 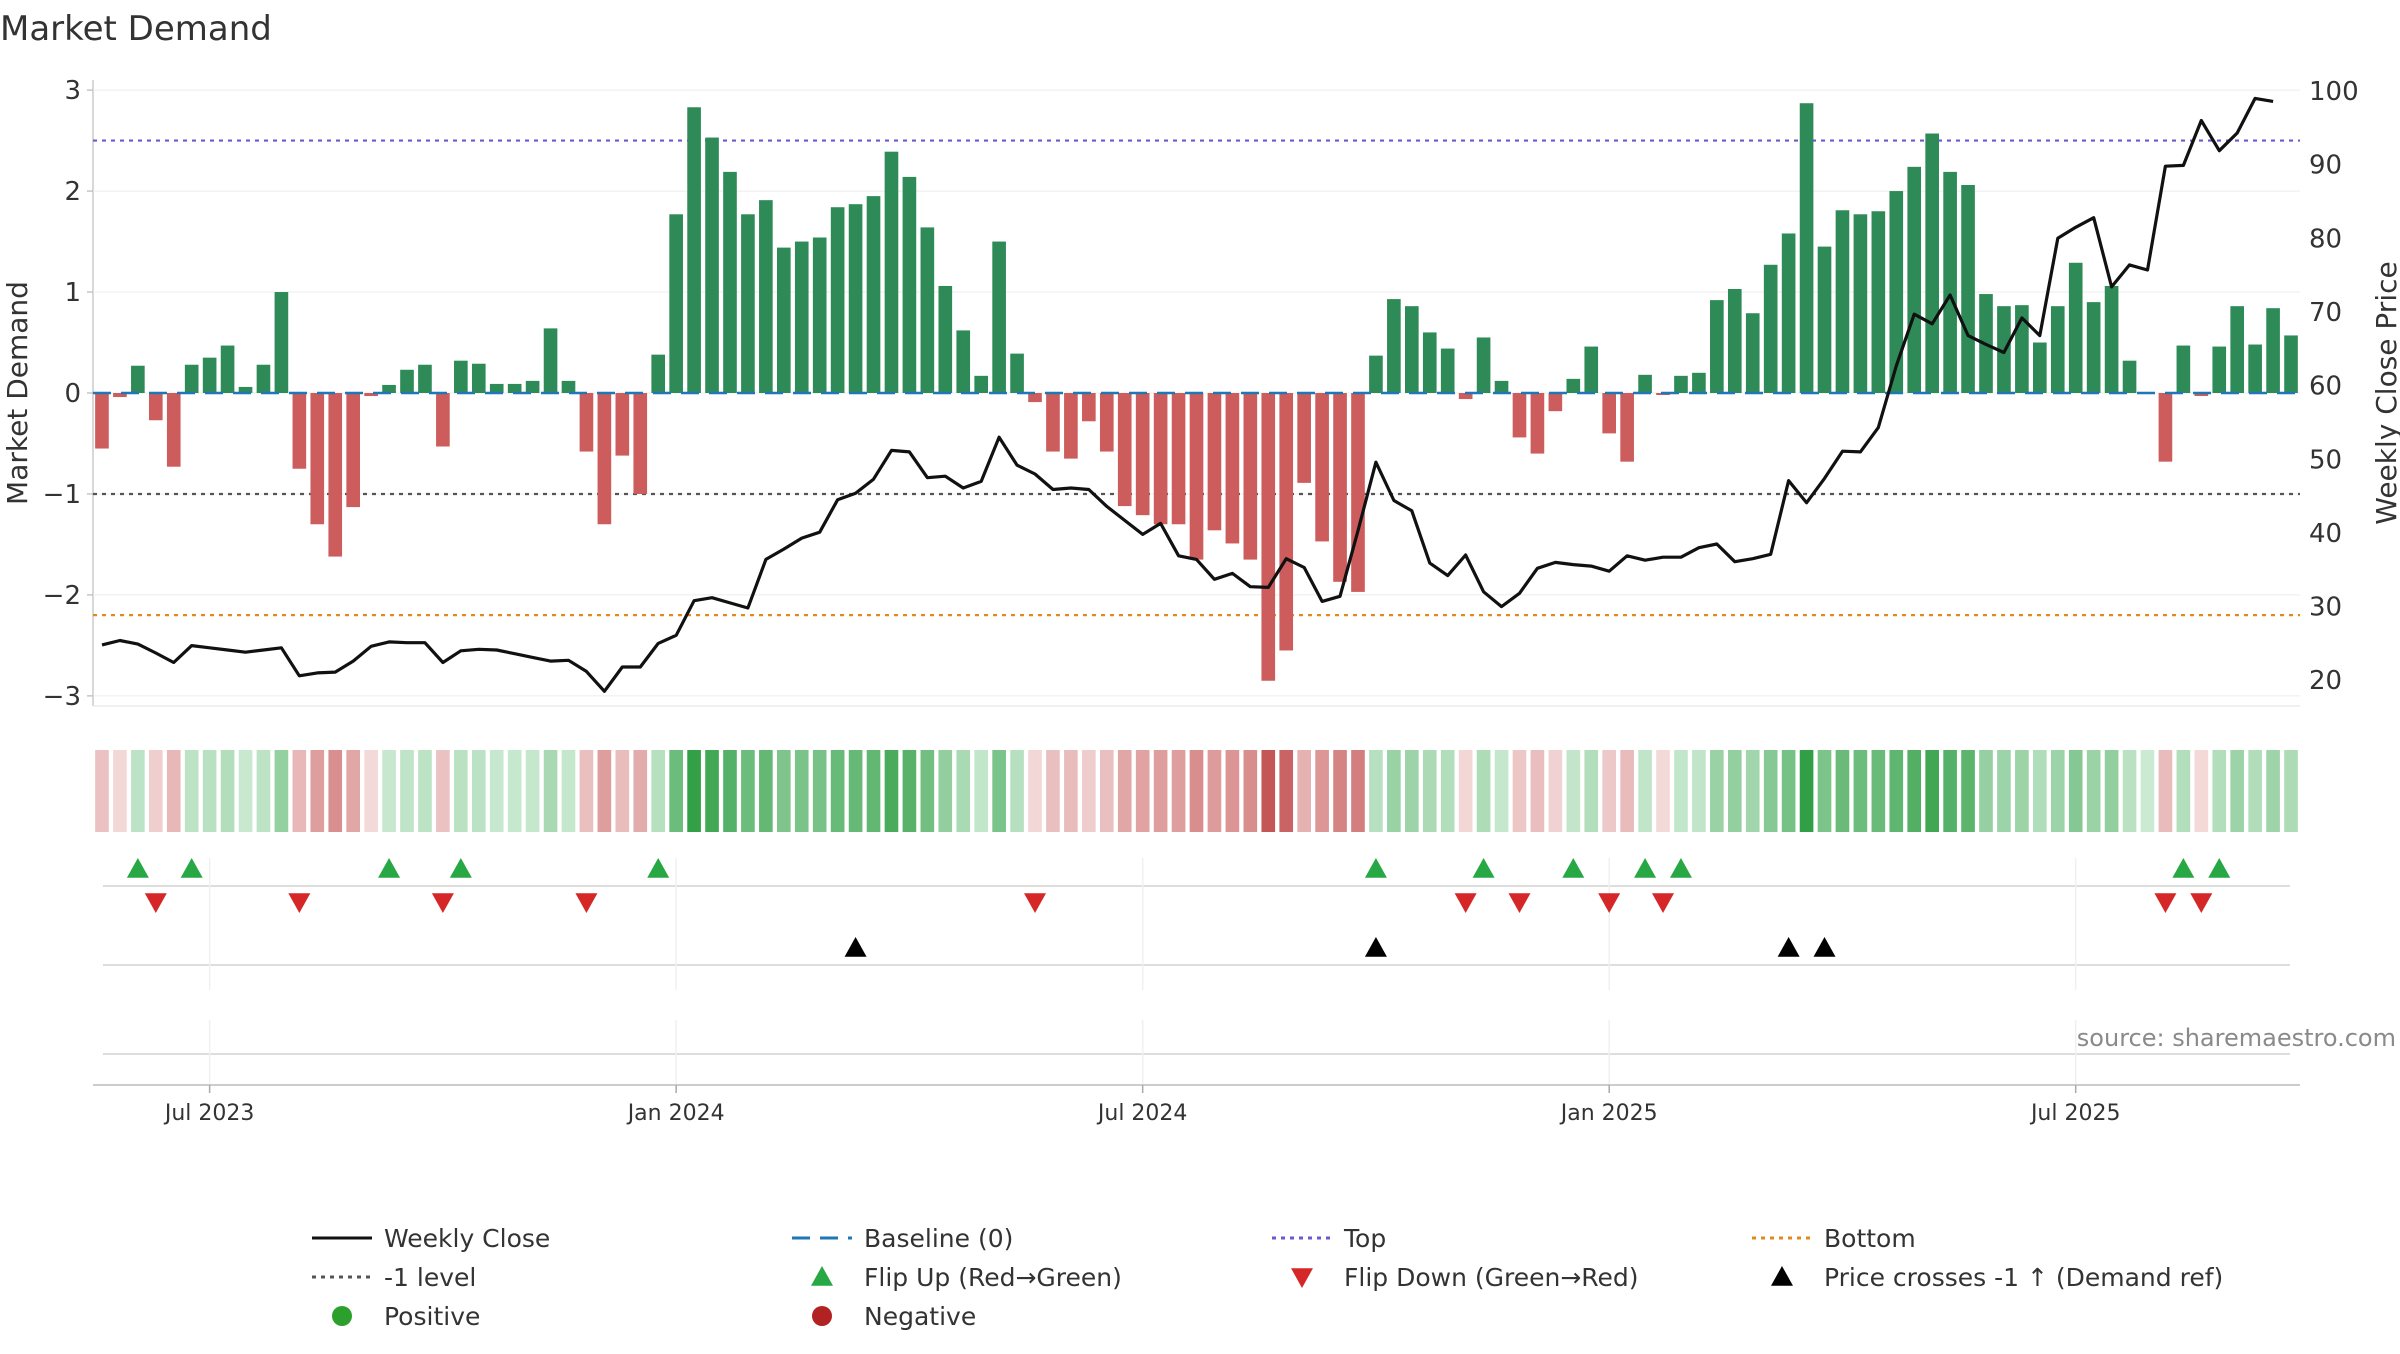 What do you see at coordinates (993, 1277) in the screenshot?
I see `legend-label: Flip Up (Red→Green)` at bounding box center [993, 1277].